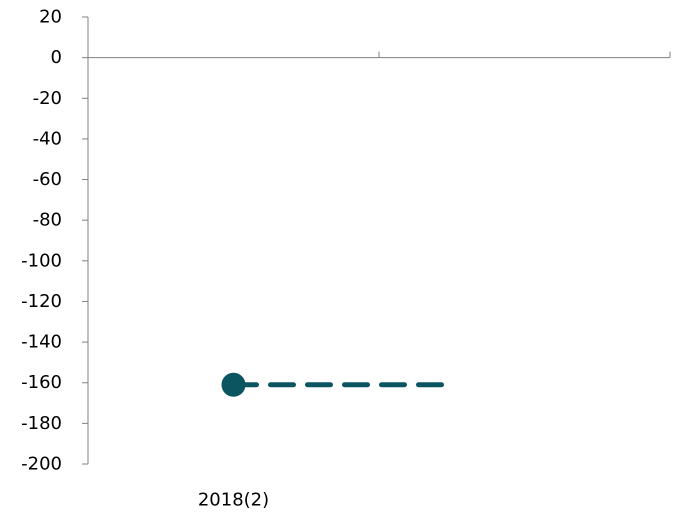  What do you see at coordinates (56, 57) in the screenshot?
I see `y-tick-label: 0` at bounding box center [56, 57].